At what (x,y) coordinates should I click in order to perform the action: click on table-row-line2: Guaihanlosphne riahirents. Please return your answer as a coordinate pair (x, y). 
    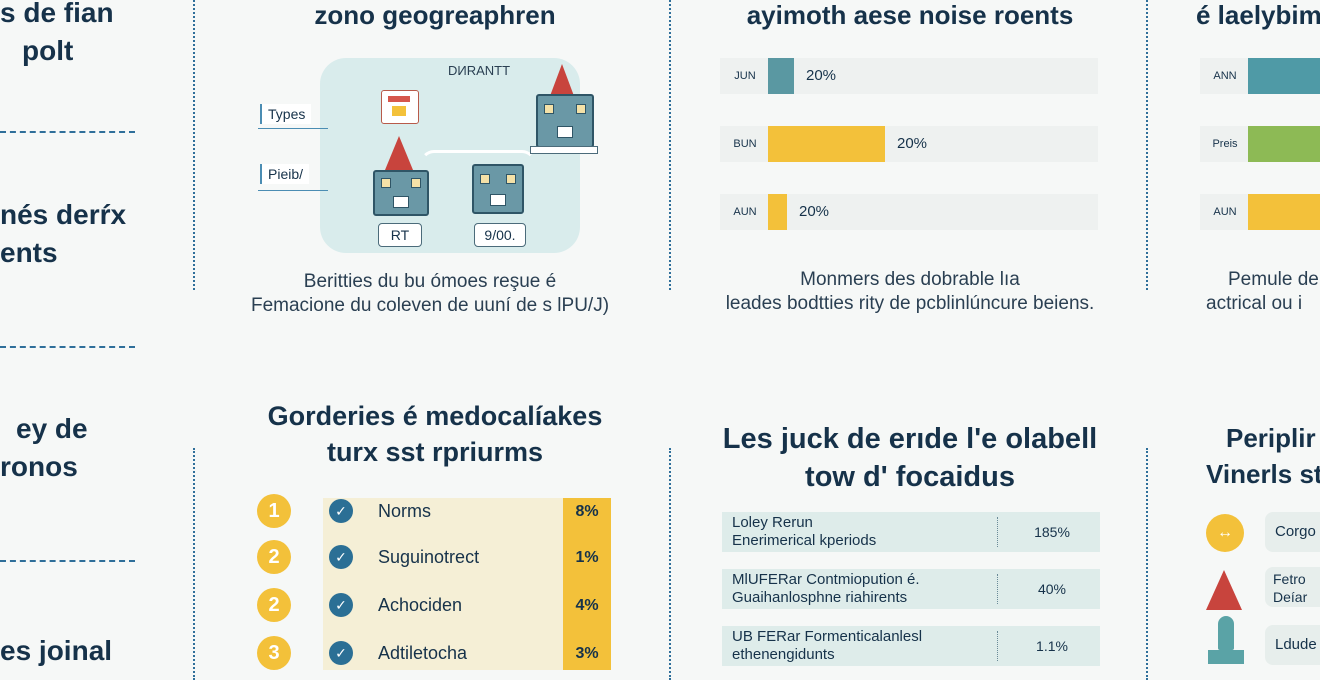
    Looking at the image, I should click on (820, 597).